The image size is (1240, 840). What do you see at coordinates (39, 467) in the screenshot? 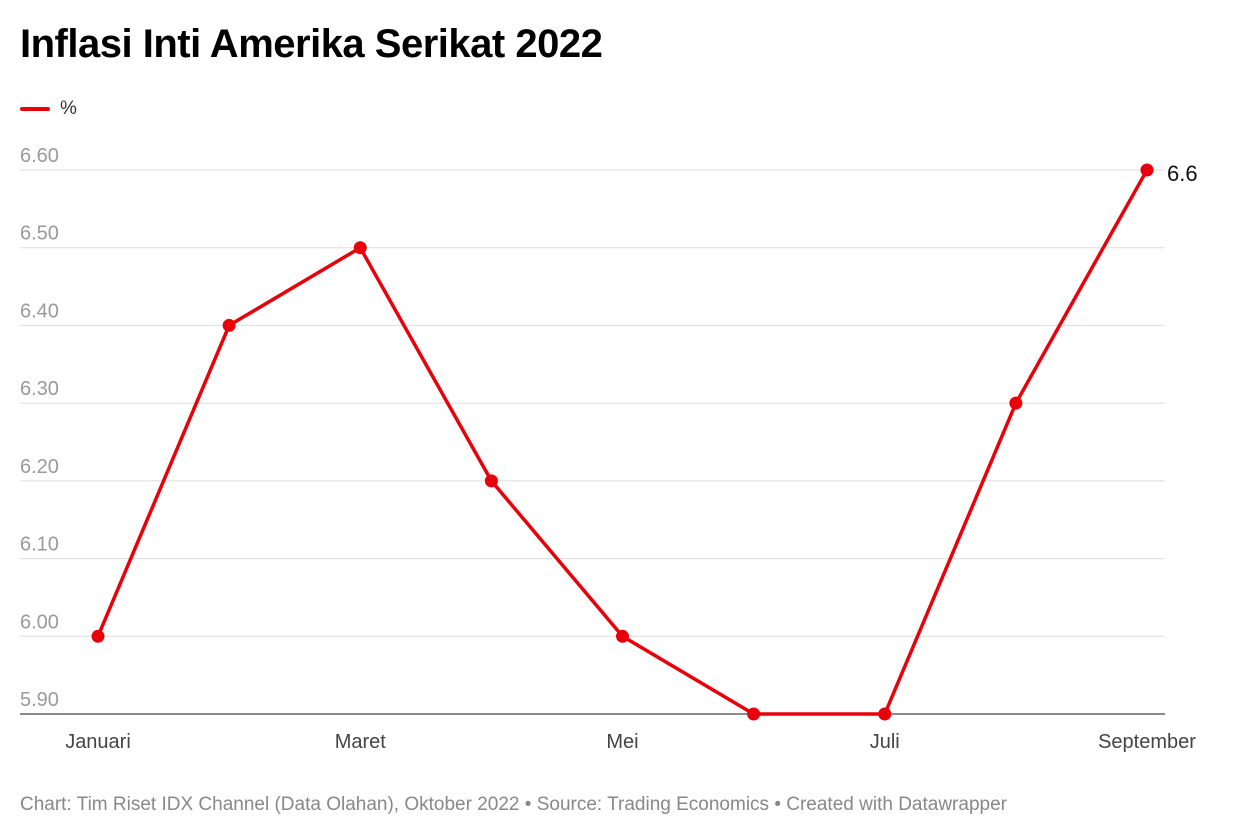
I see `y-tick-label: 6.20` at bounding box center [39, 467].